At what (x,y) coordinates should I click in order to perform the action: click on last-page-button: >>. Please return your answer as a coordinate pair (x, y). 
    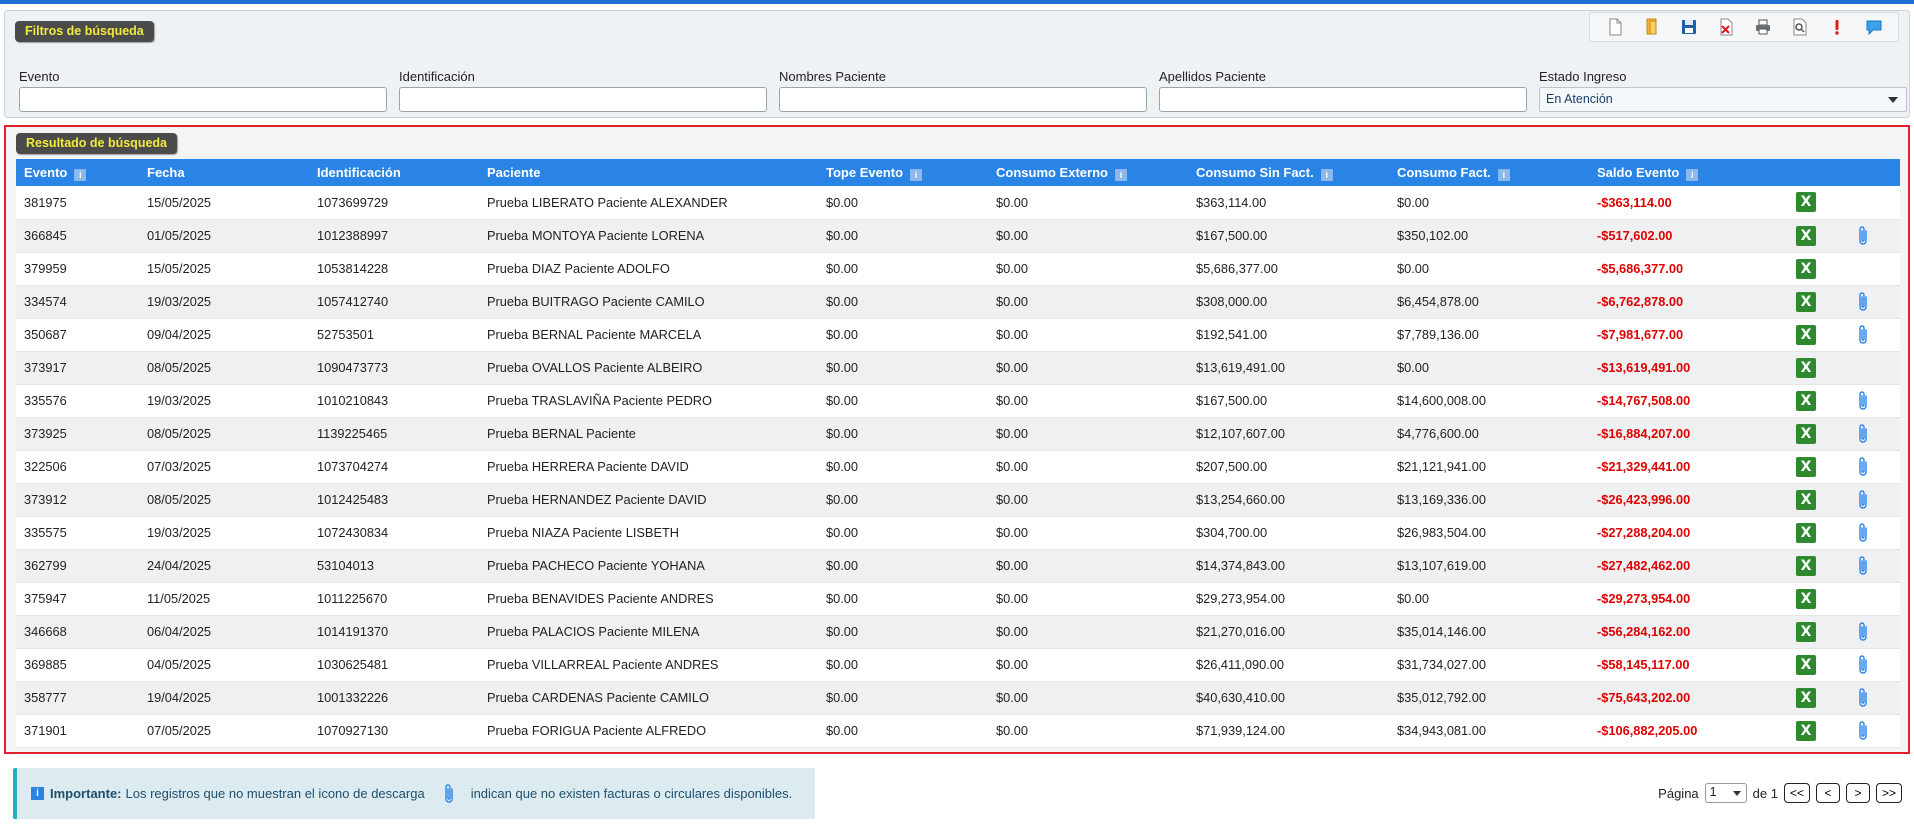
    Looking at the image, I should click on (1888, 793).